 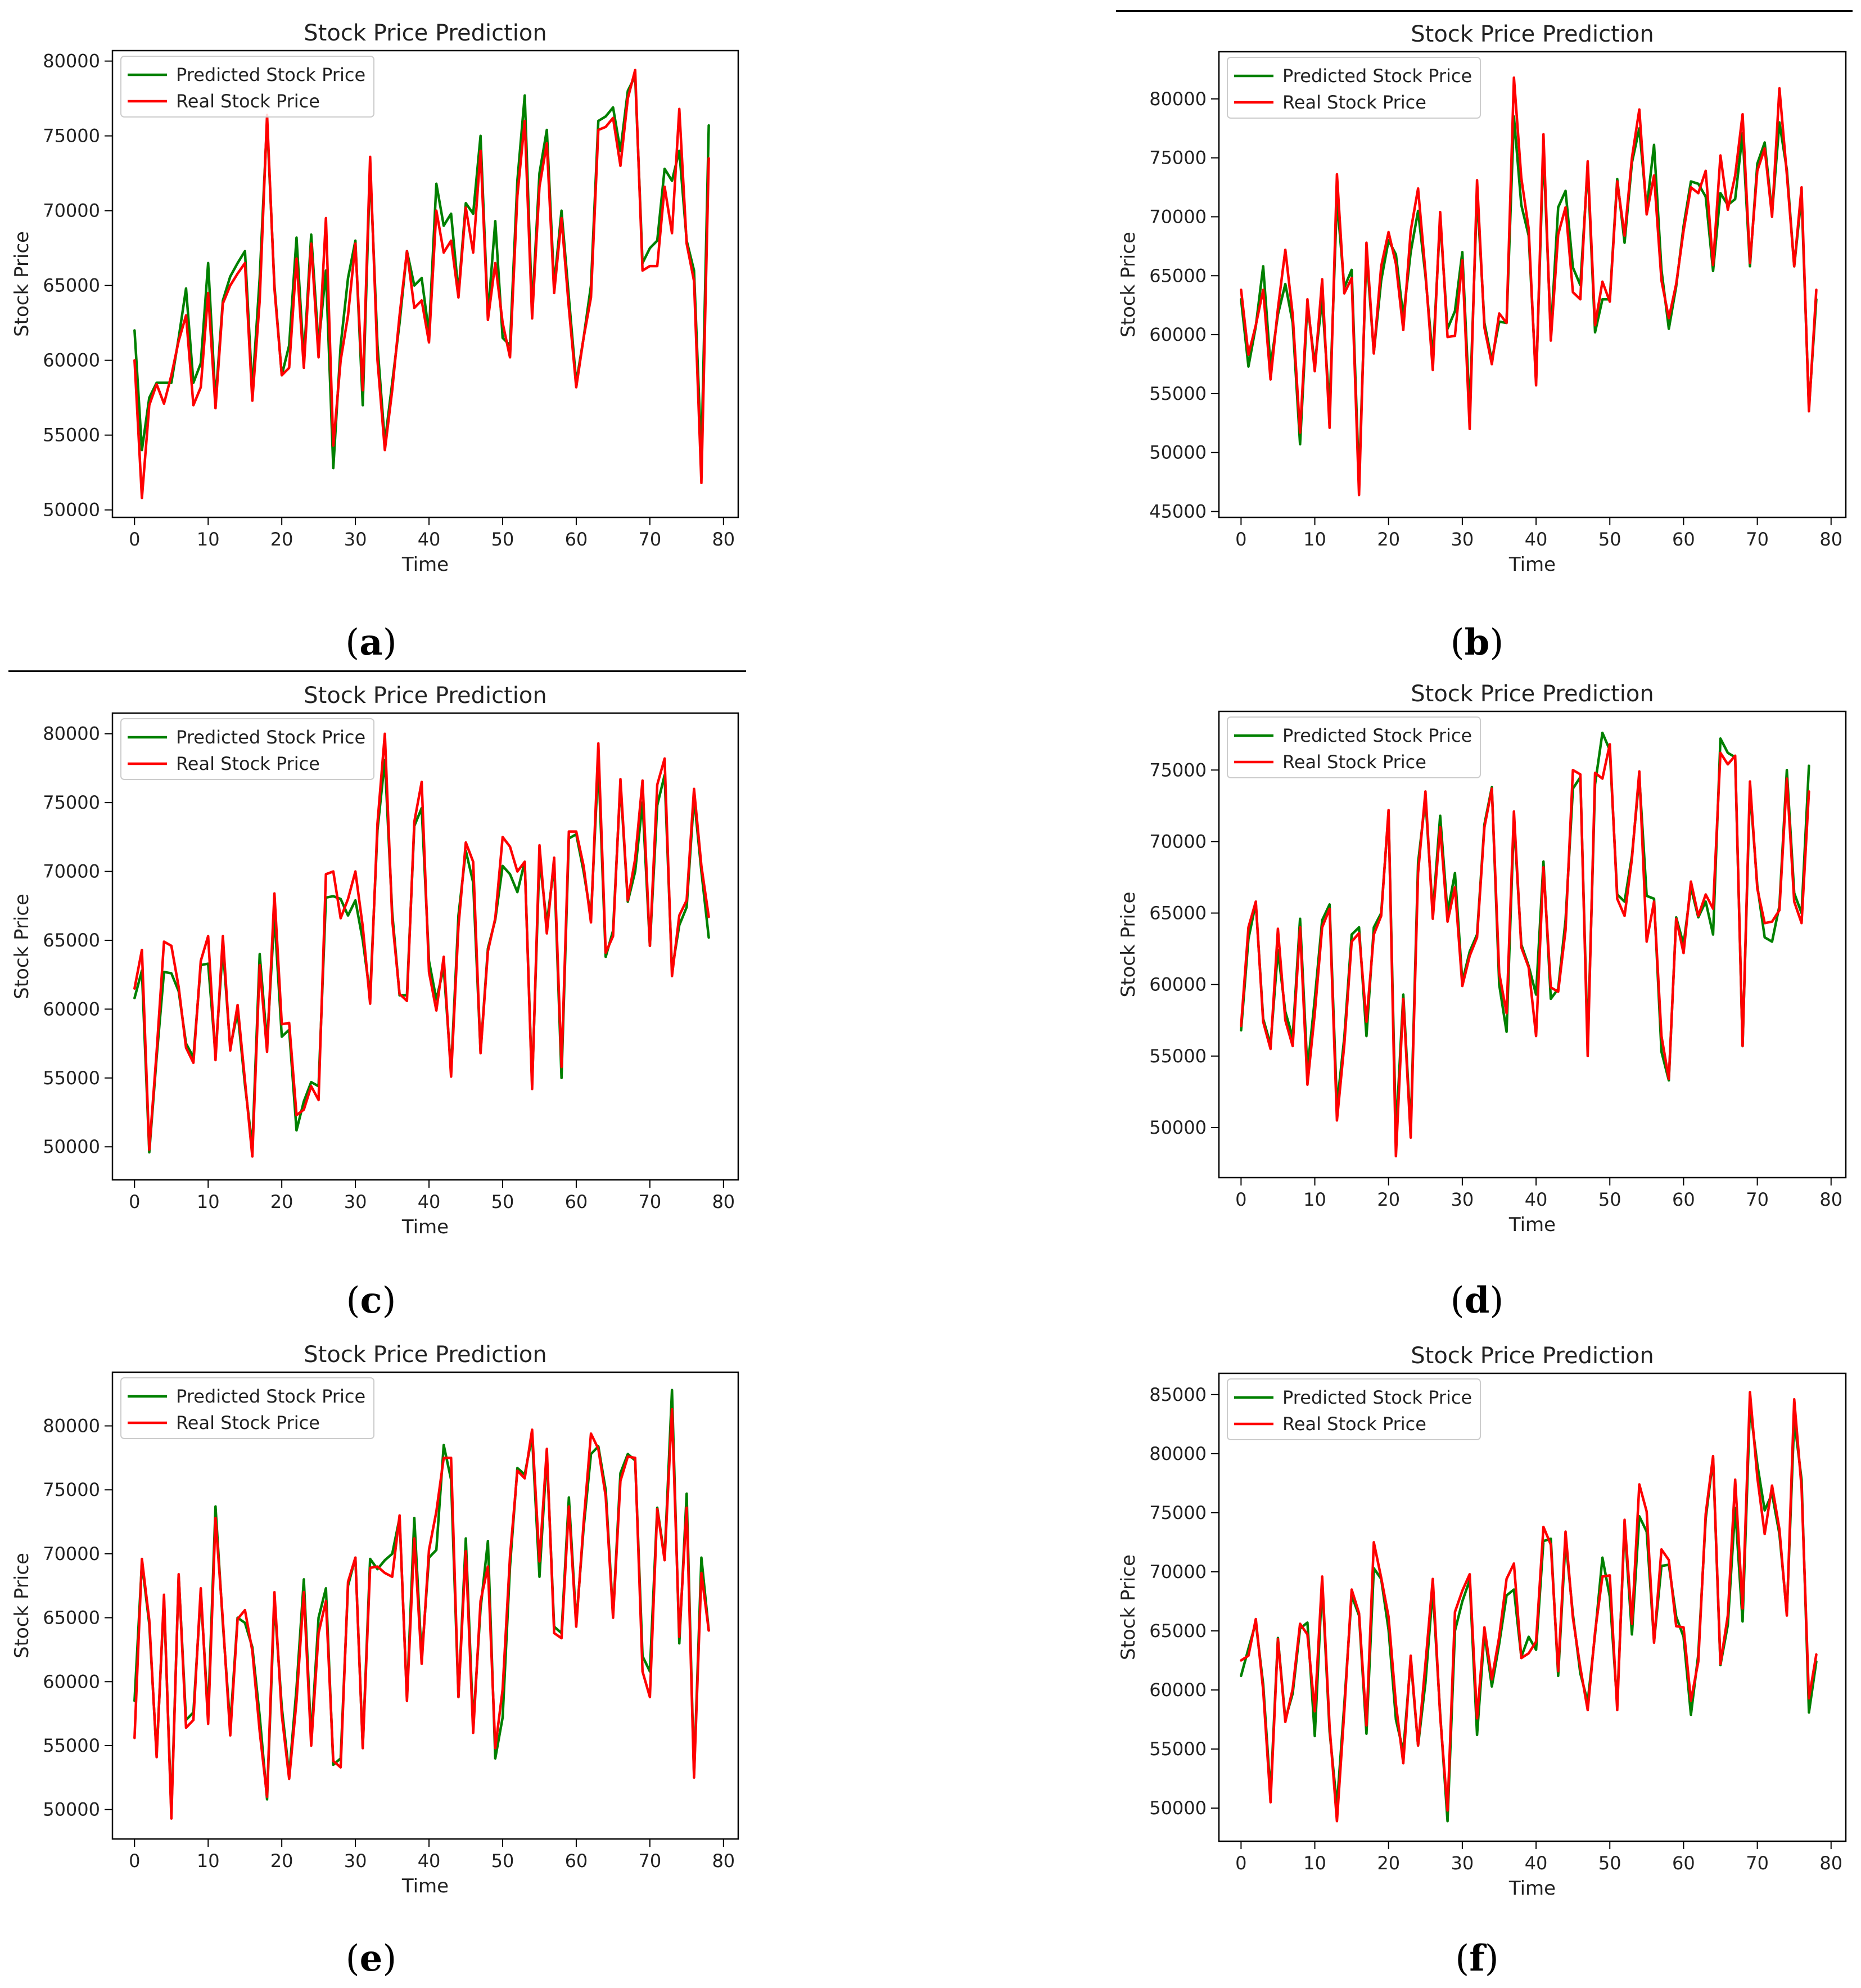 I want to click on y-tick-label: 80000, so click(x=71, y=734).